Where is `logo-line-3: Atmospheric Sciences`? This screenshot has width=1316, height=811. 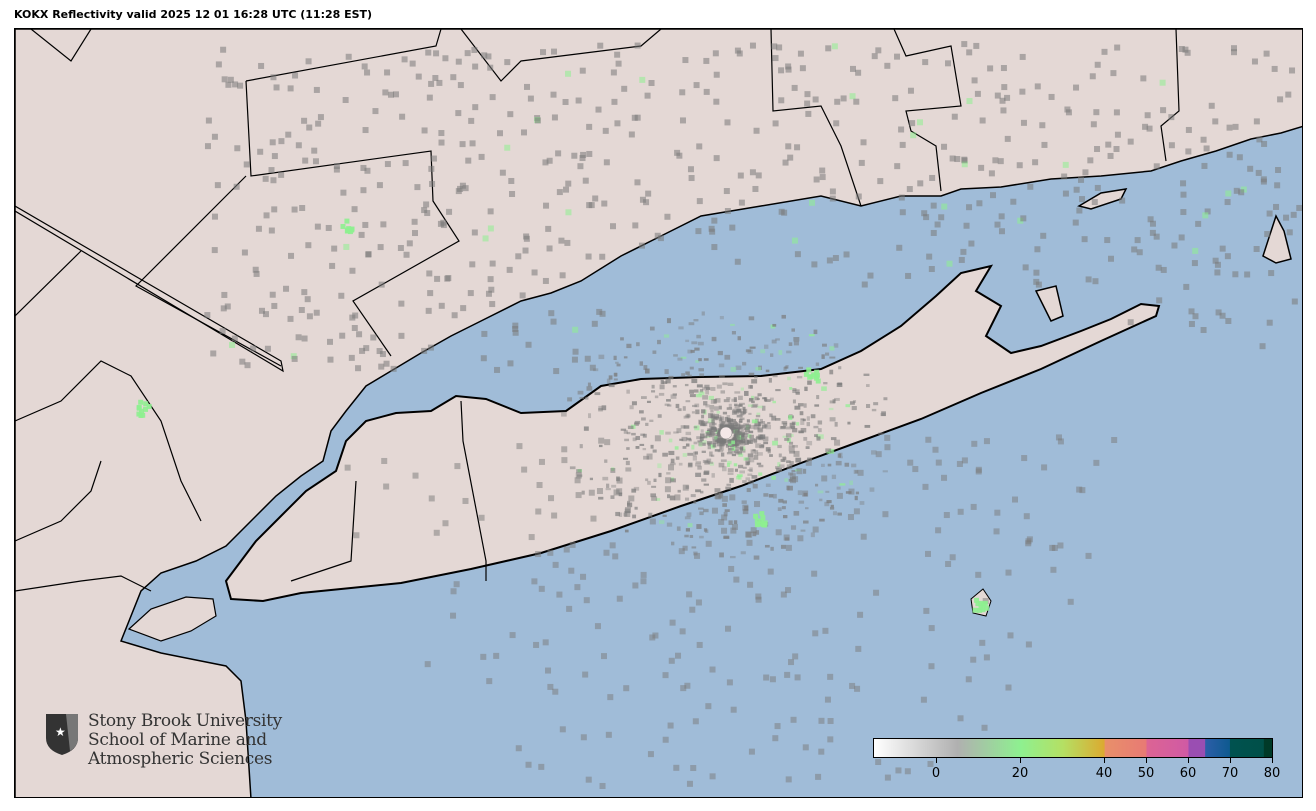 logo-line-3: Atmospheric Sciences is located at coordinates (180, 759).